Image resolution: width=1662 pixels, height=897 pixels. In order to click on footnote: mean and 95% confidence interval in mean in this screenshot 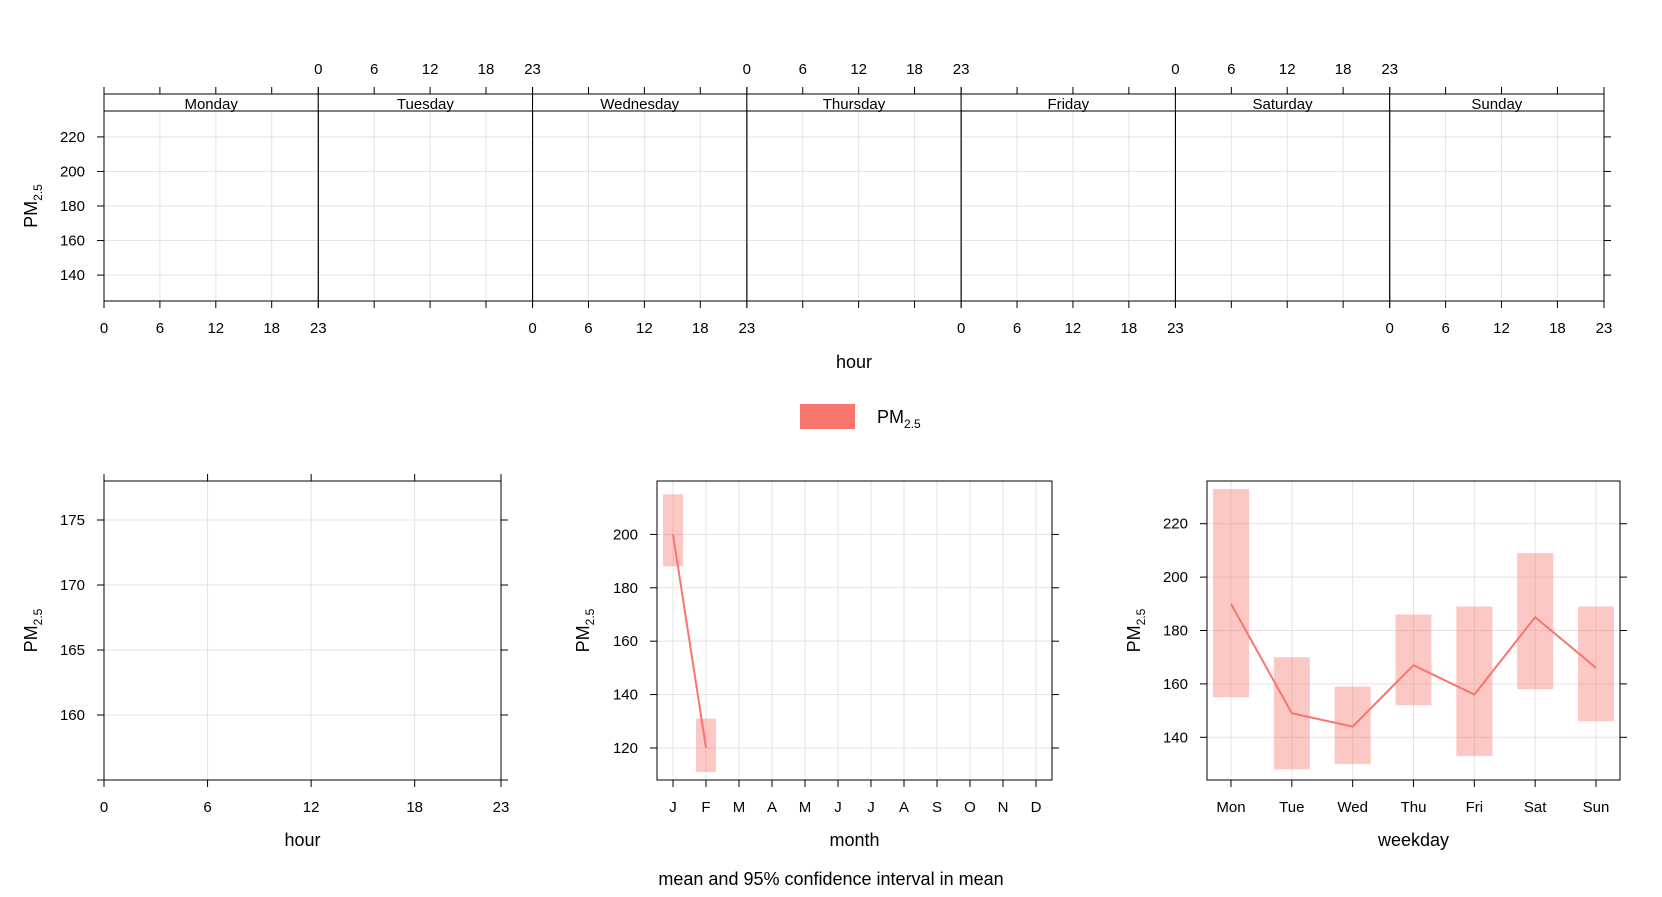, I will do `click(830, 879)`.